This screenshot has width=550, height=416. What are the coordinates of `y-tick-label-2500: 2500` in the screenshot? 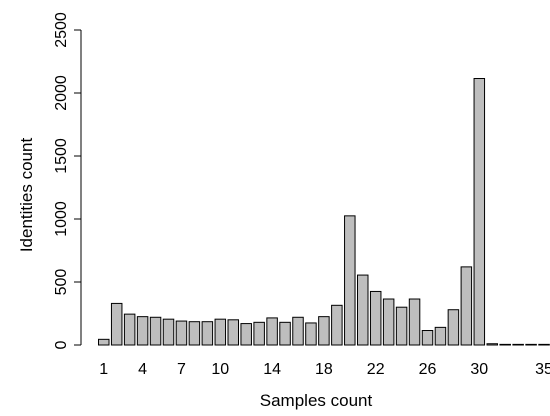 It's located at (61, 30).